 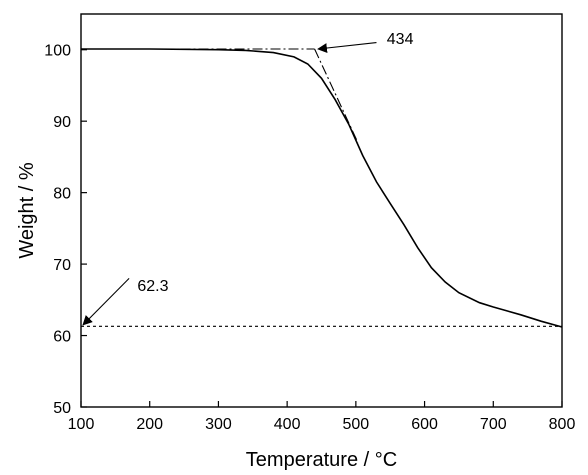 I want to click on y-axis: 50 60 70 80 90 100, so click(x=65, y=230).